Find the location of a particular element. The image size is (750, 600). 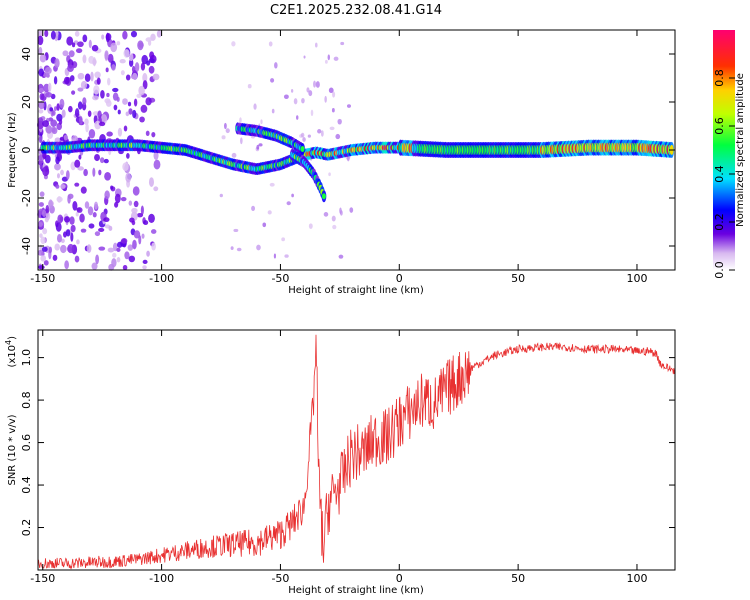

snr-x-tick-label: -150 is located at coordinates (42, 578).